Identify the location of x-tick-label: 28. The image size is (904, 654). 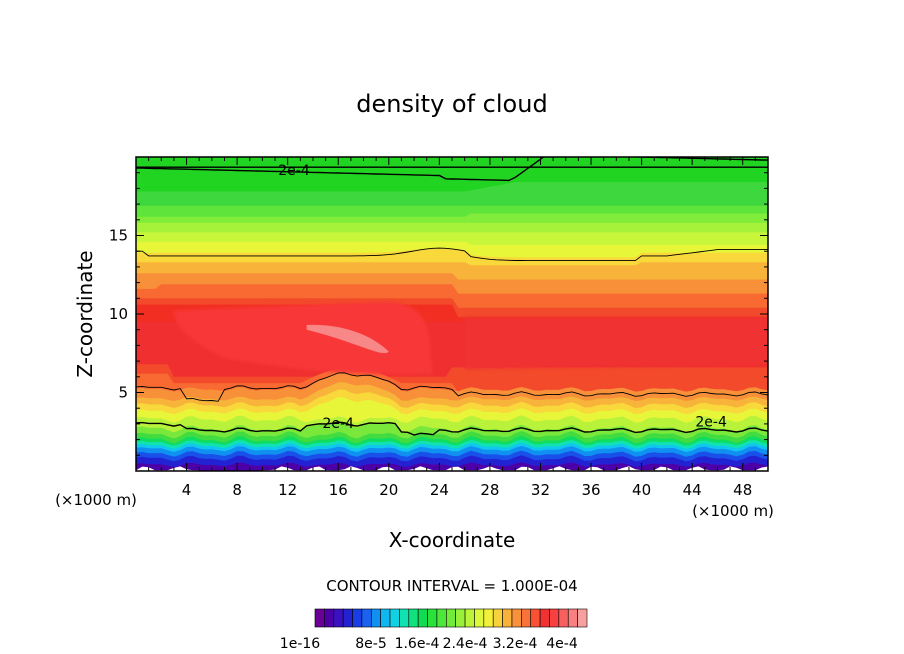
(489, 490).